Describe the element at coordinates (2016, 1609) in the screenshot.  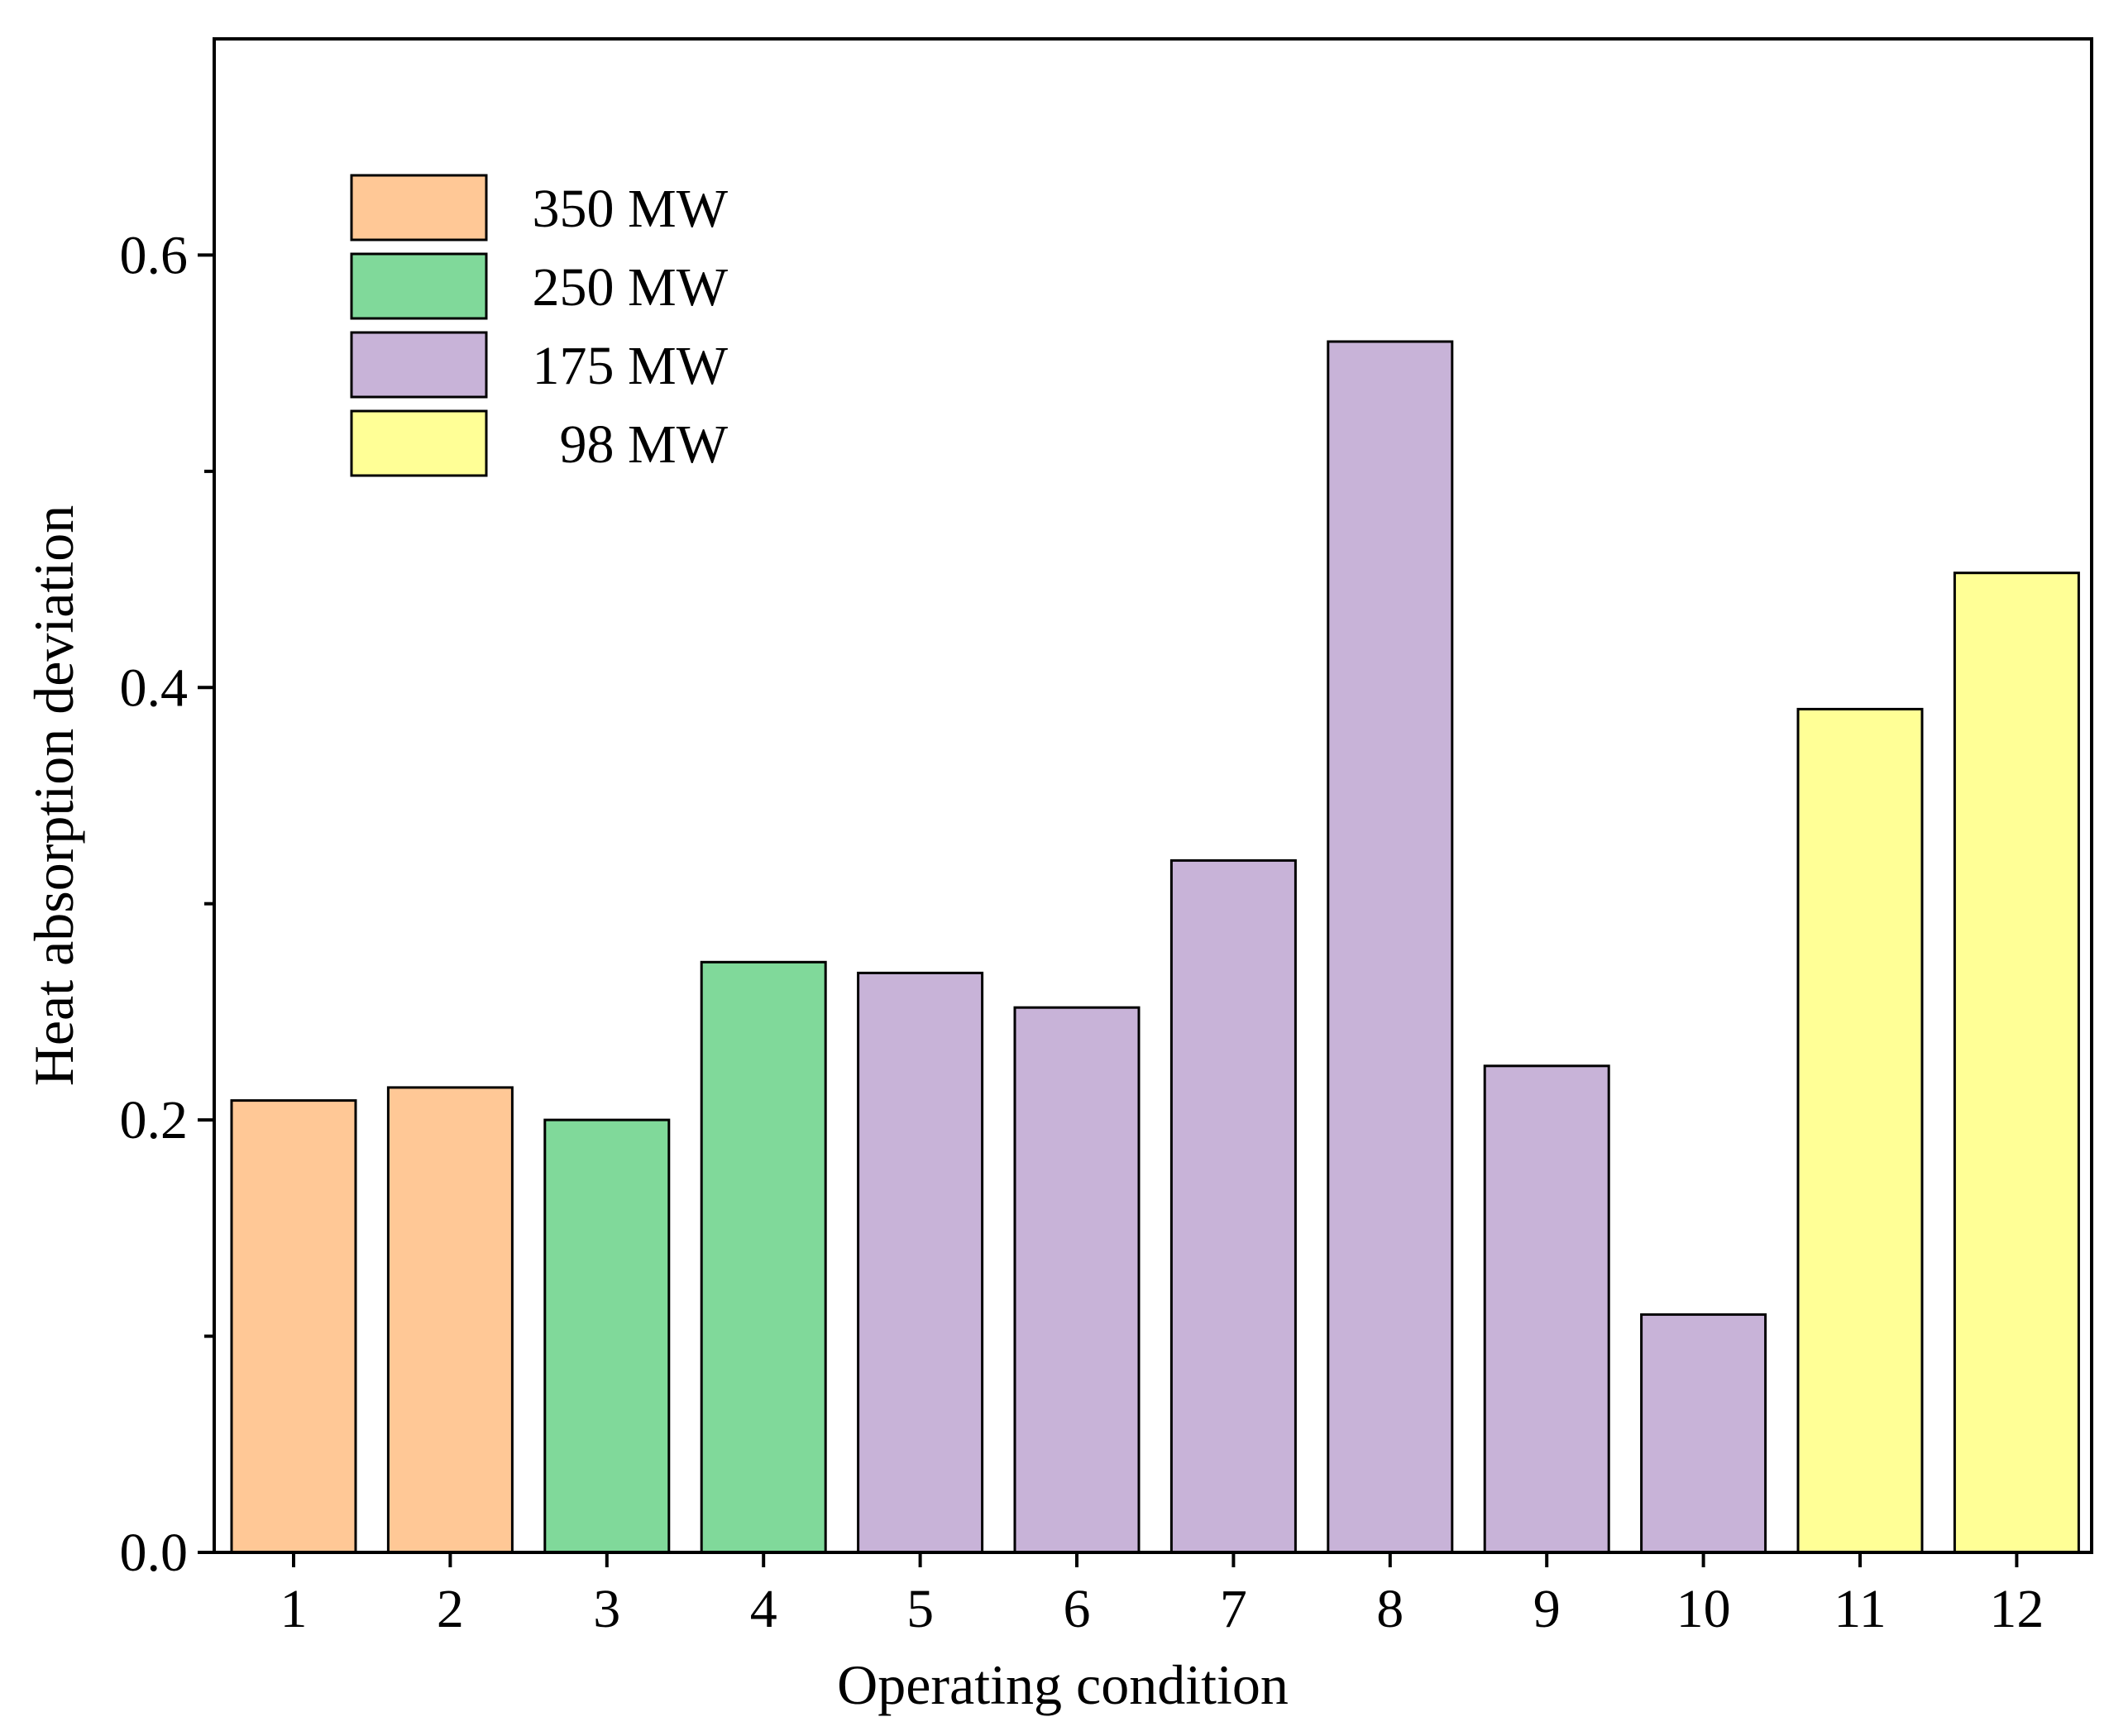
I see `x-tick-label: 12` at that location.